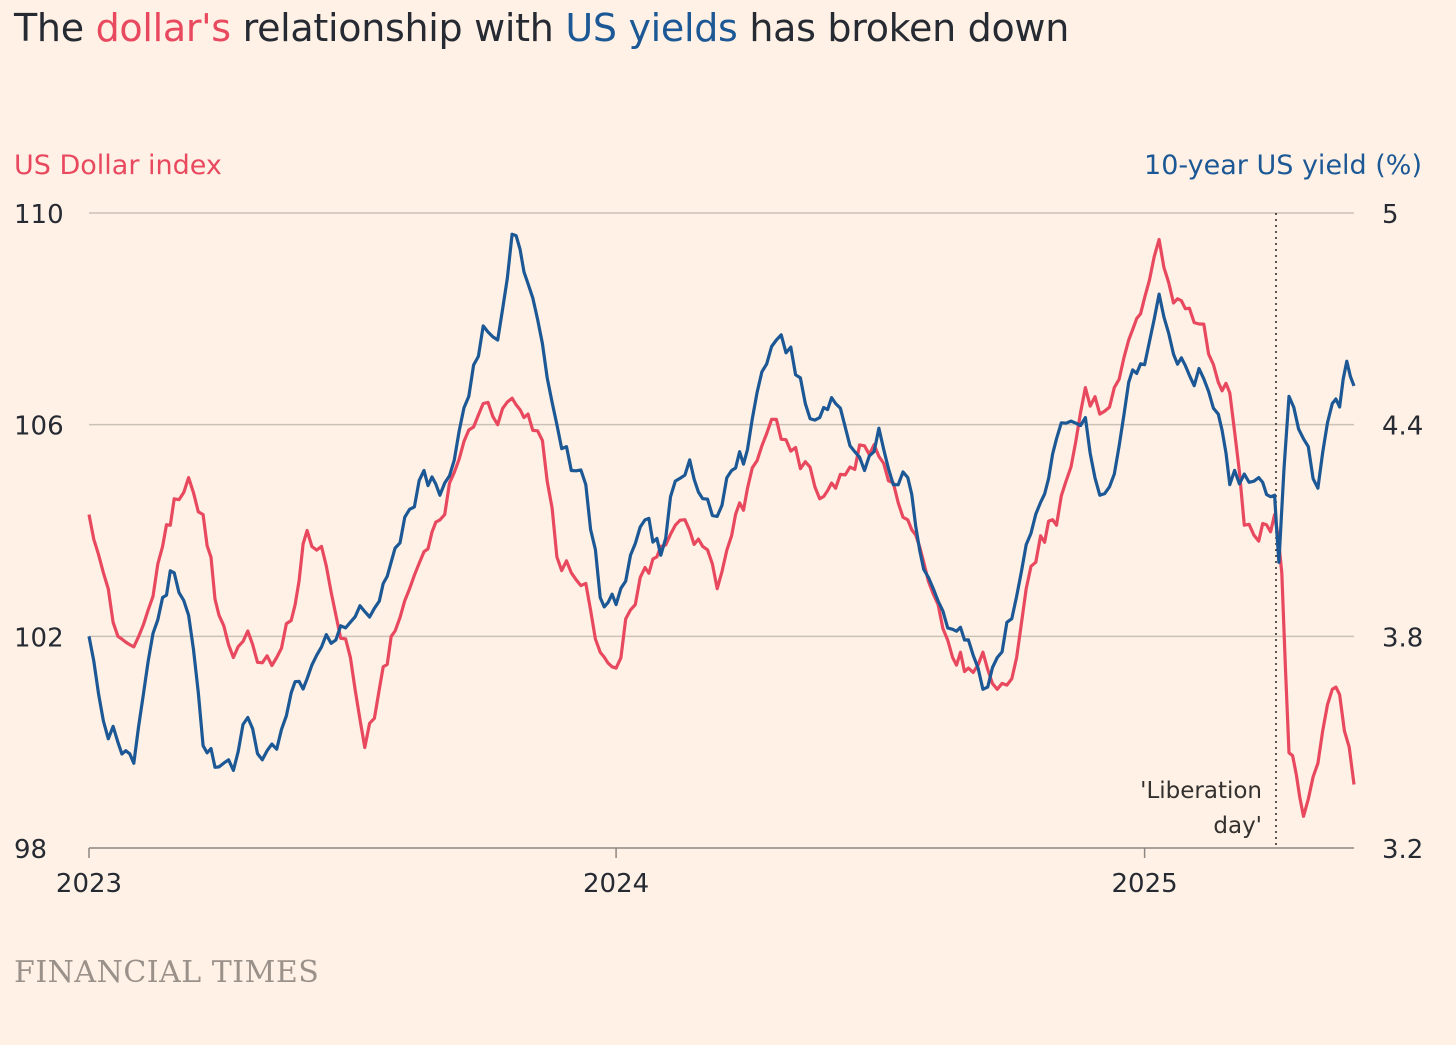  I want to click on left-tick-label: 98, so click(30, 850).